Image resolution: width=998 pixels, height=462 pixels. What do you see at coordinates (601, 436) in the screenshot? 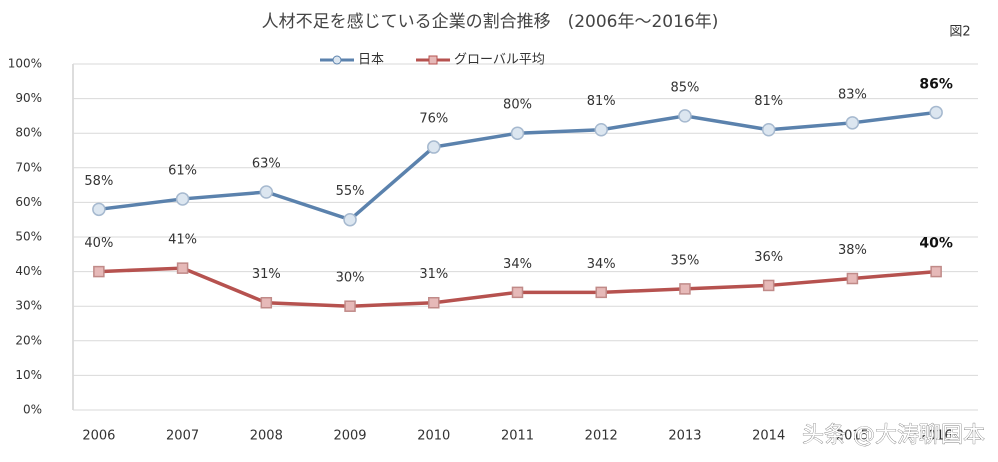
I see `x-tick-label: 2012` at bounding box center [601, 436].